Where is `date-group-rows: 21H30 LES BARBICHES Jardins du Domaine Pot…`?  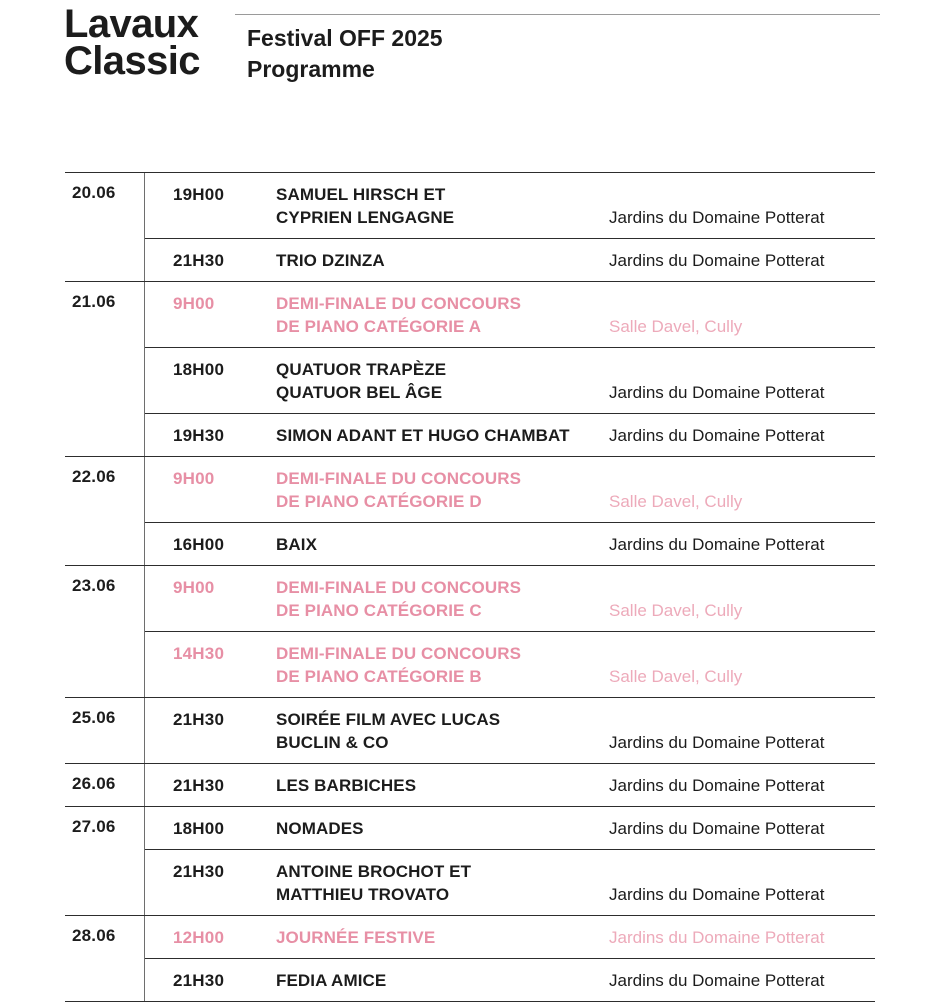 date-group-rows: 21H30 LES BARBICHES Jardins du Domaine Pot… is located at coordinates (509, 785).